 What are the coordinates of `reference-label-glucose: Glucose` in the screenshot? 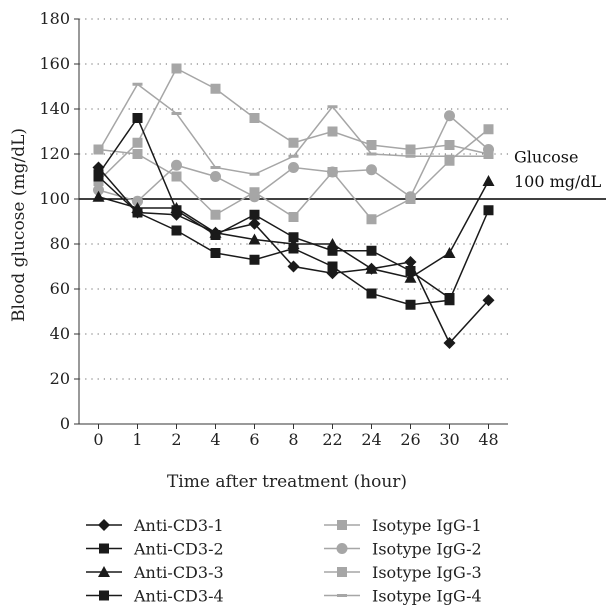 It's located at (546, 156).